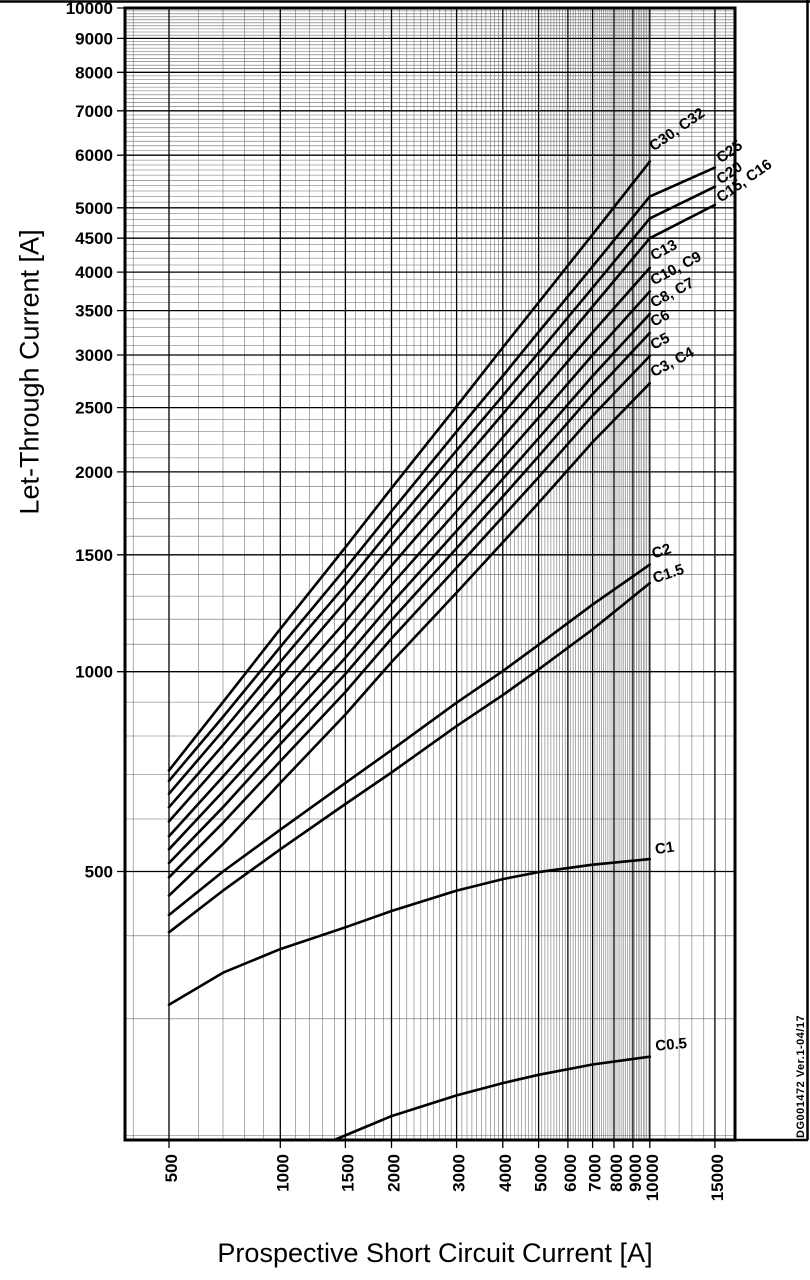 Image resolution: width=810 pixels, height=1280 pixels. What do you see at coordinates (171, 1168) in the screenshot?
I see `x-tick-label: 500` at bounding box center [171, 1168].